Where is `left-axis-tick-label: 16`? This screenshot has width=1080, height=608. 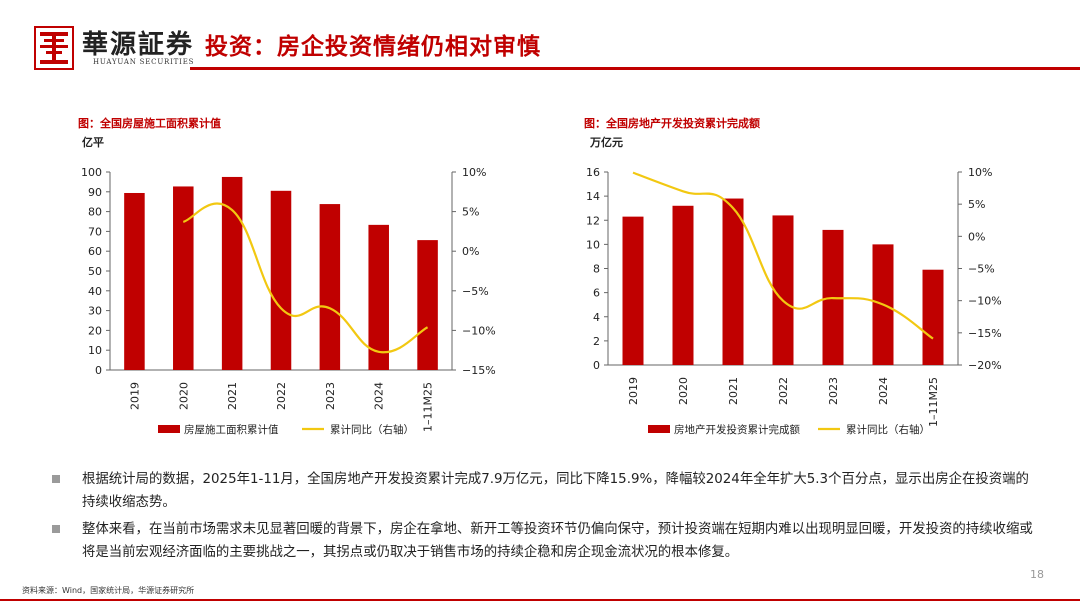
left-axis-tick-label: 16 is located at coordinates (593, 172).